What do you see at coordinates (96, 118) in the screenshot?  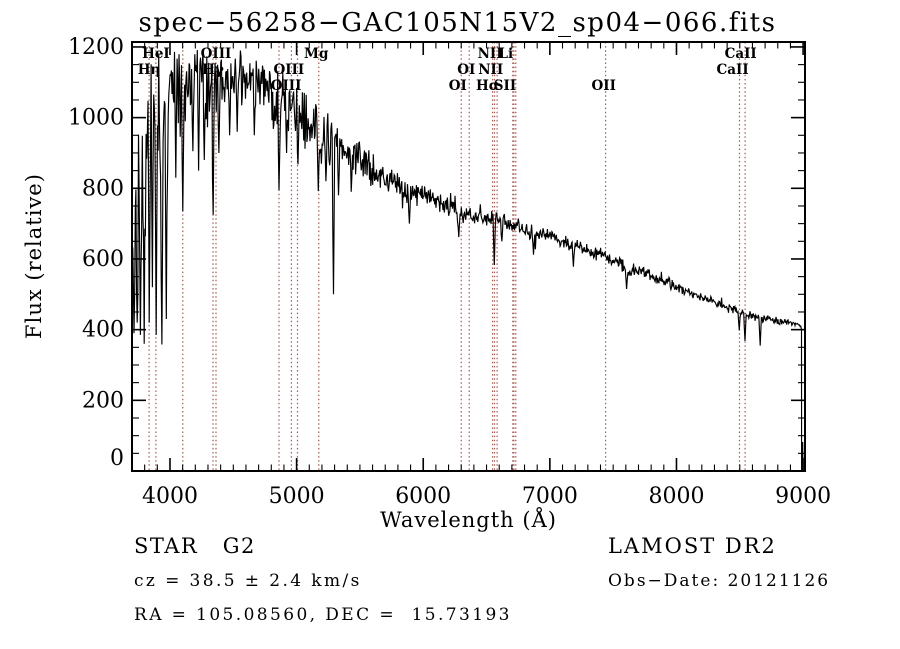 I see `y-tick-label: 1000` at bounding box center [96, 118].